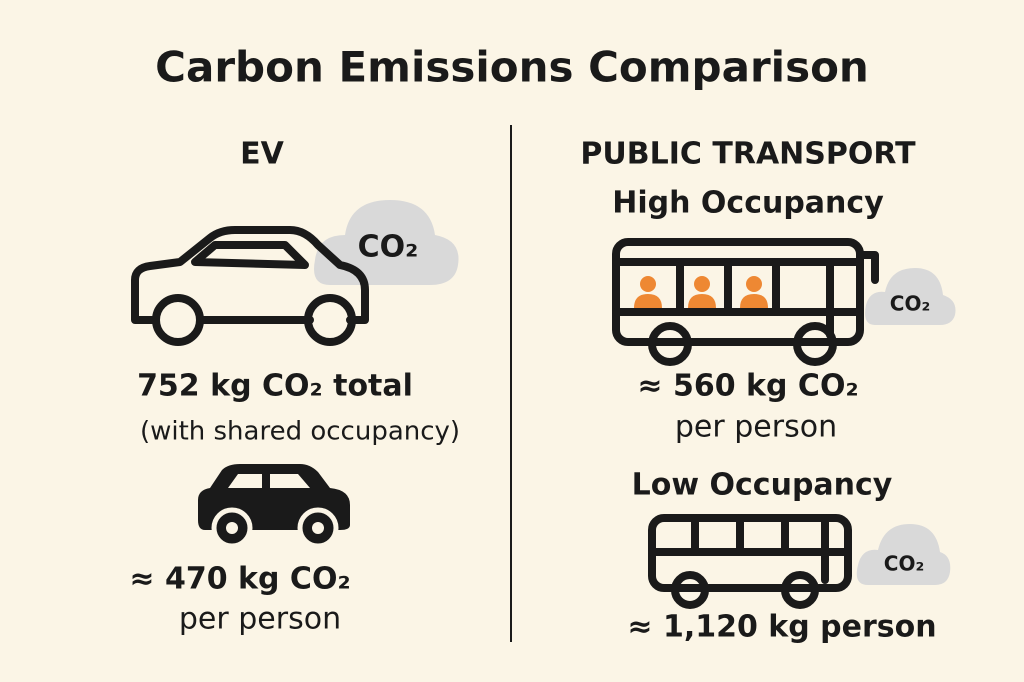 The width and height of the screenshot is (1024, 682). I want to click on bus-low, so click(750, 561).